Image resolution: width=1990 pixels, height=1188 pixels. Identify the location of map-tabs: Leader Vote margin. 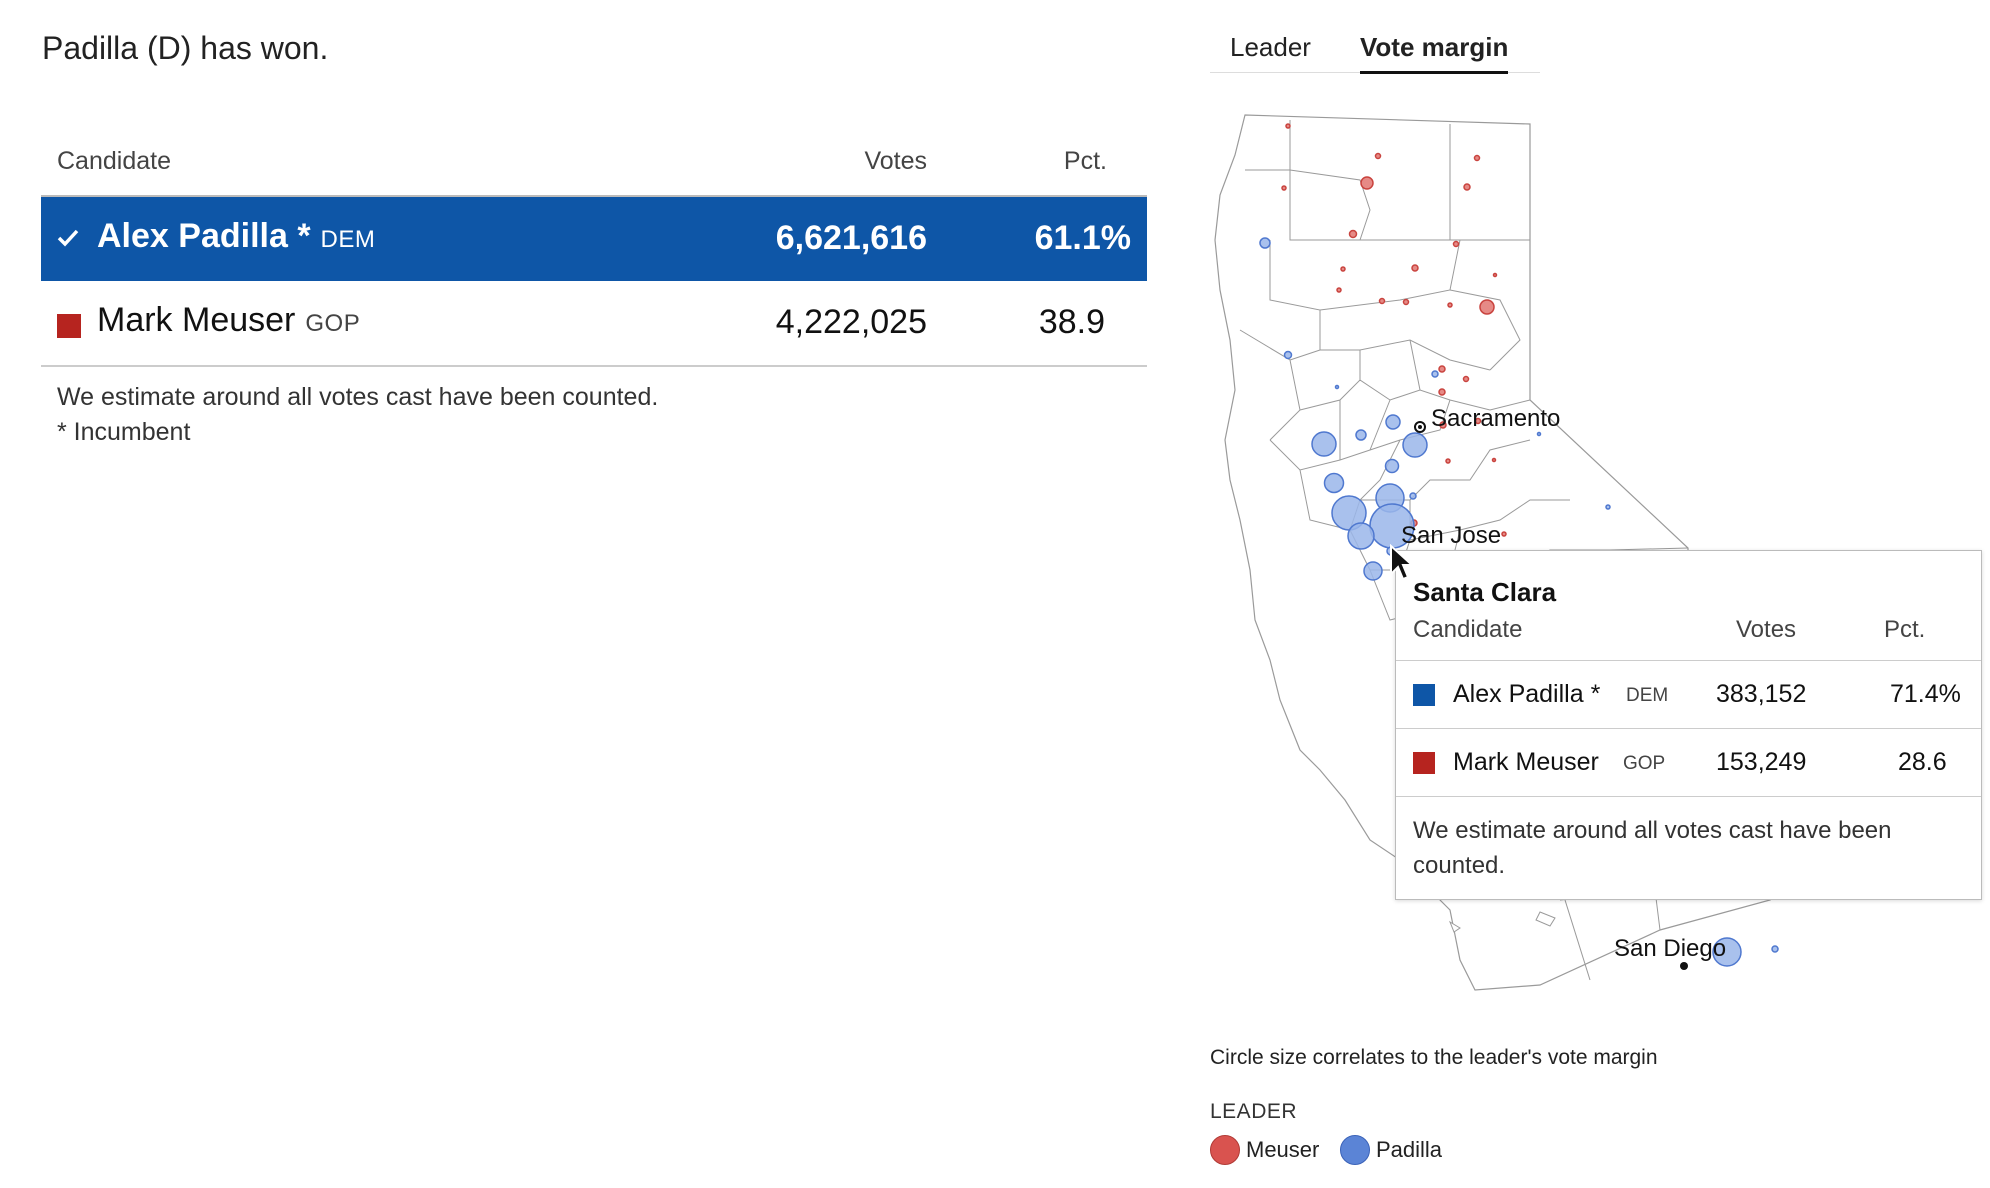
(1375, 51).